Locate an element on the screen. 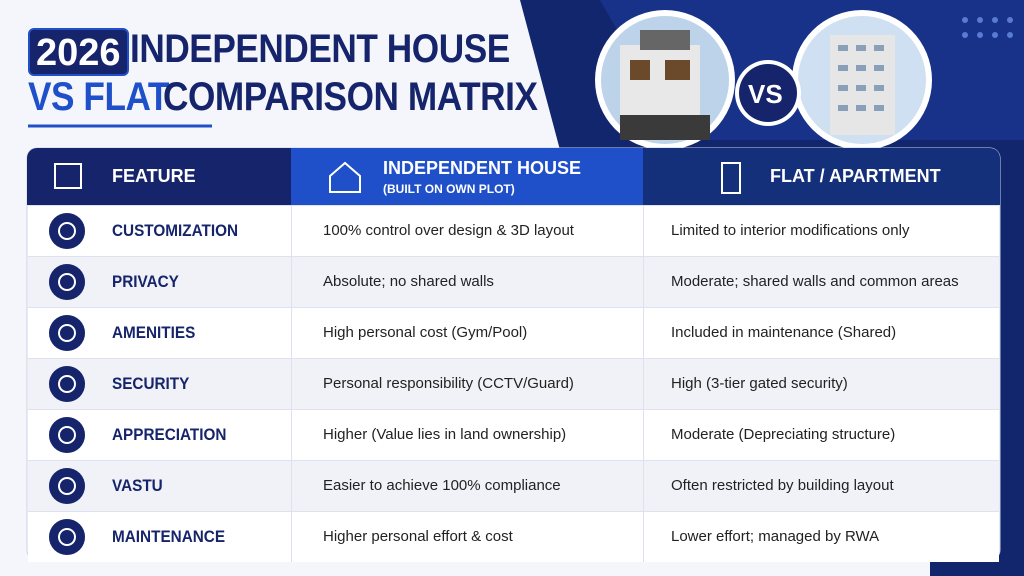 This screenshot has height=576, width=1024. column-header: FLAT / APARTMENT is located at coordinates (855, 176).